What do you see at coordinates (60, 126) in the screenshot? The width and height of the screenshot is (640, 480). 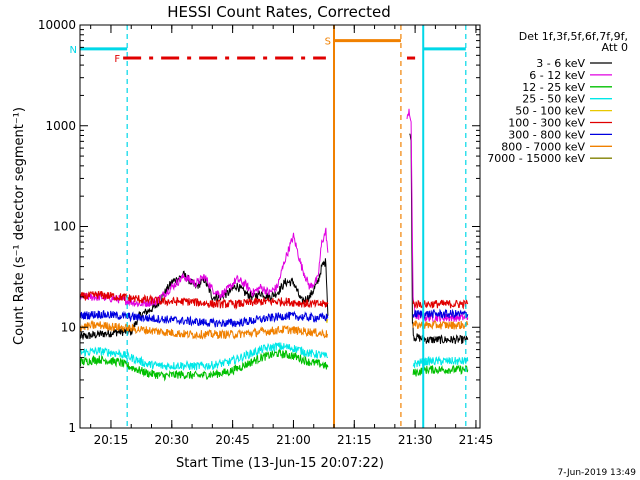 I see `y-tick-label: 1000` at bounding box center [60, 126].